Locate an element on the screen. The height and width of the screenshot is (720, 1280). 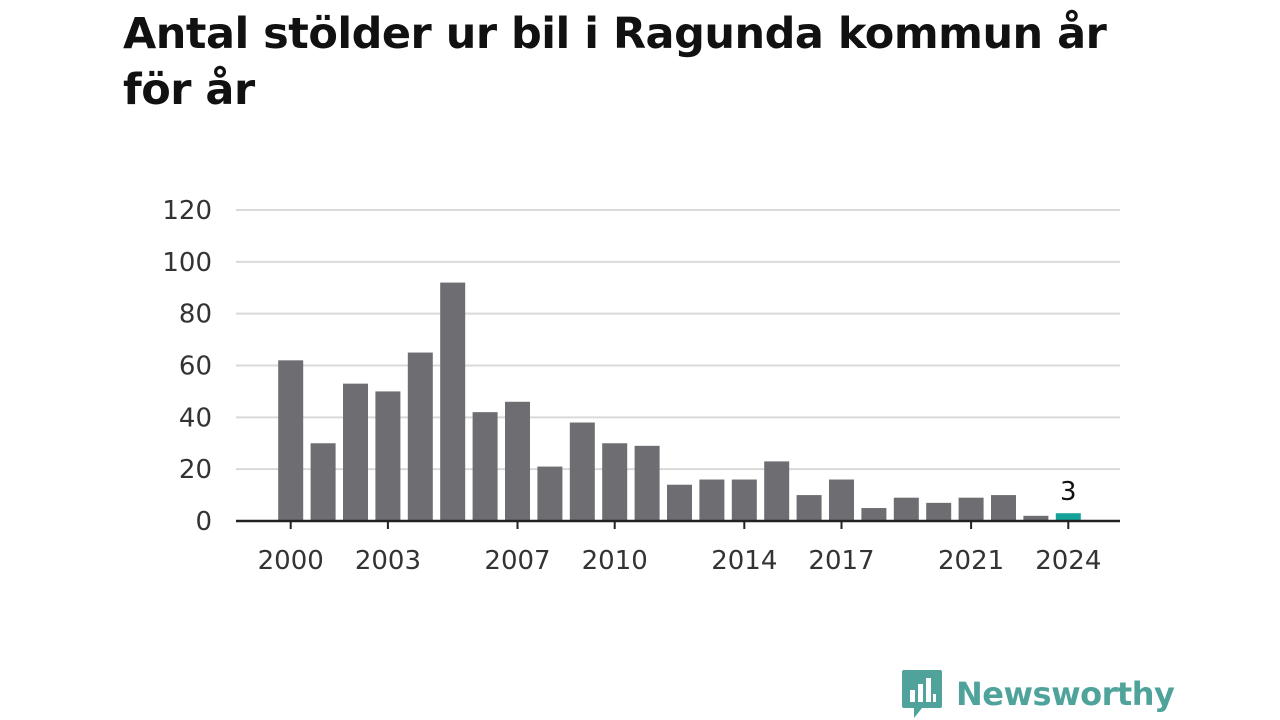
y-axis-tick-labels: 0 20 40 60 80 100 120 is located at coordinates (187, 366).